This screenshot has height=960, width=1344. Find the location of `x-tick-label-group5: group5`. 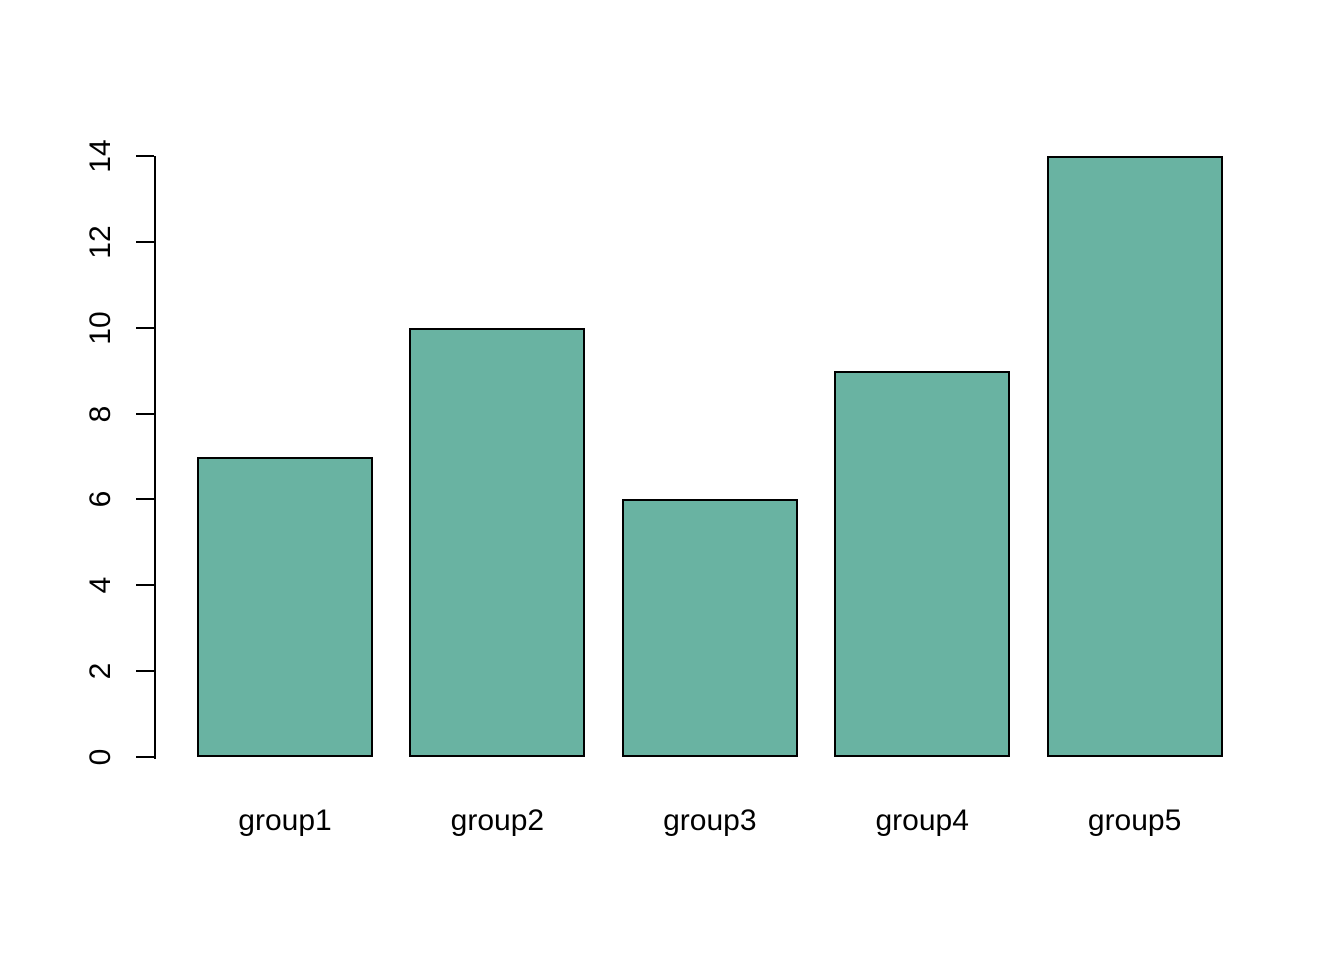

x-tick-label-group5: group5 is located at coordinates (1134, 820).